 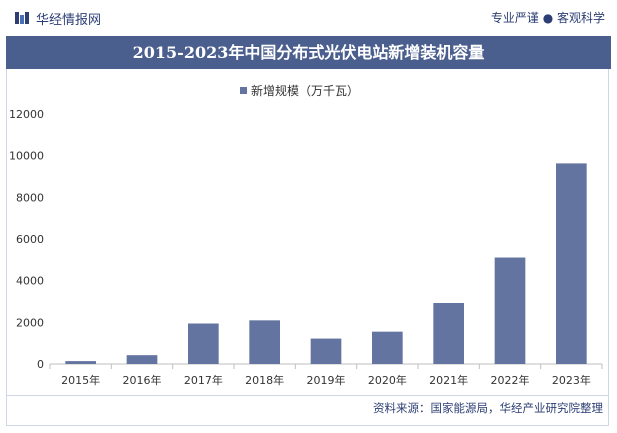 What do you see at coordinates (510, 380) in the screenshot?
I see `x-tick-label: 2022年` at bounding box center [510, 380].